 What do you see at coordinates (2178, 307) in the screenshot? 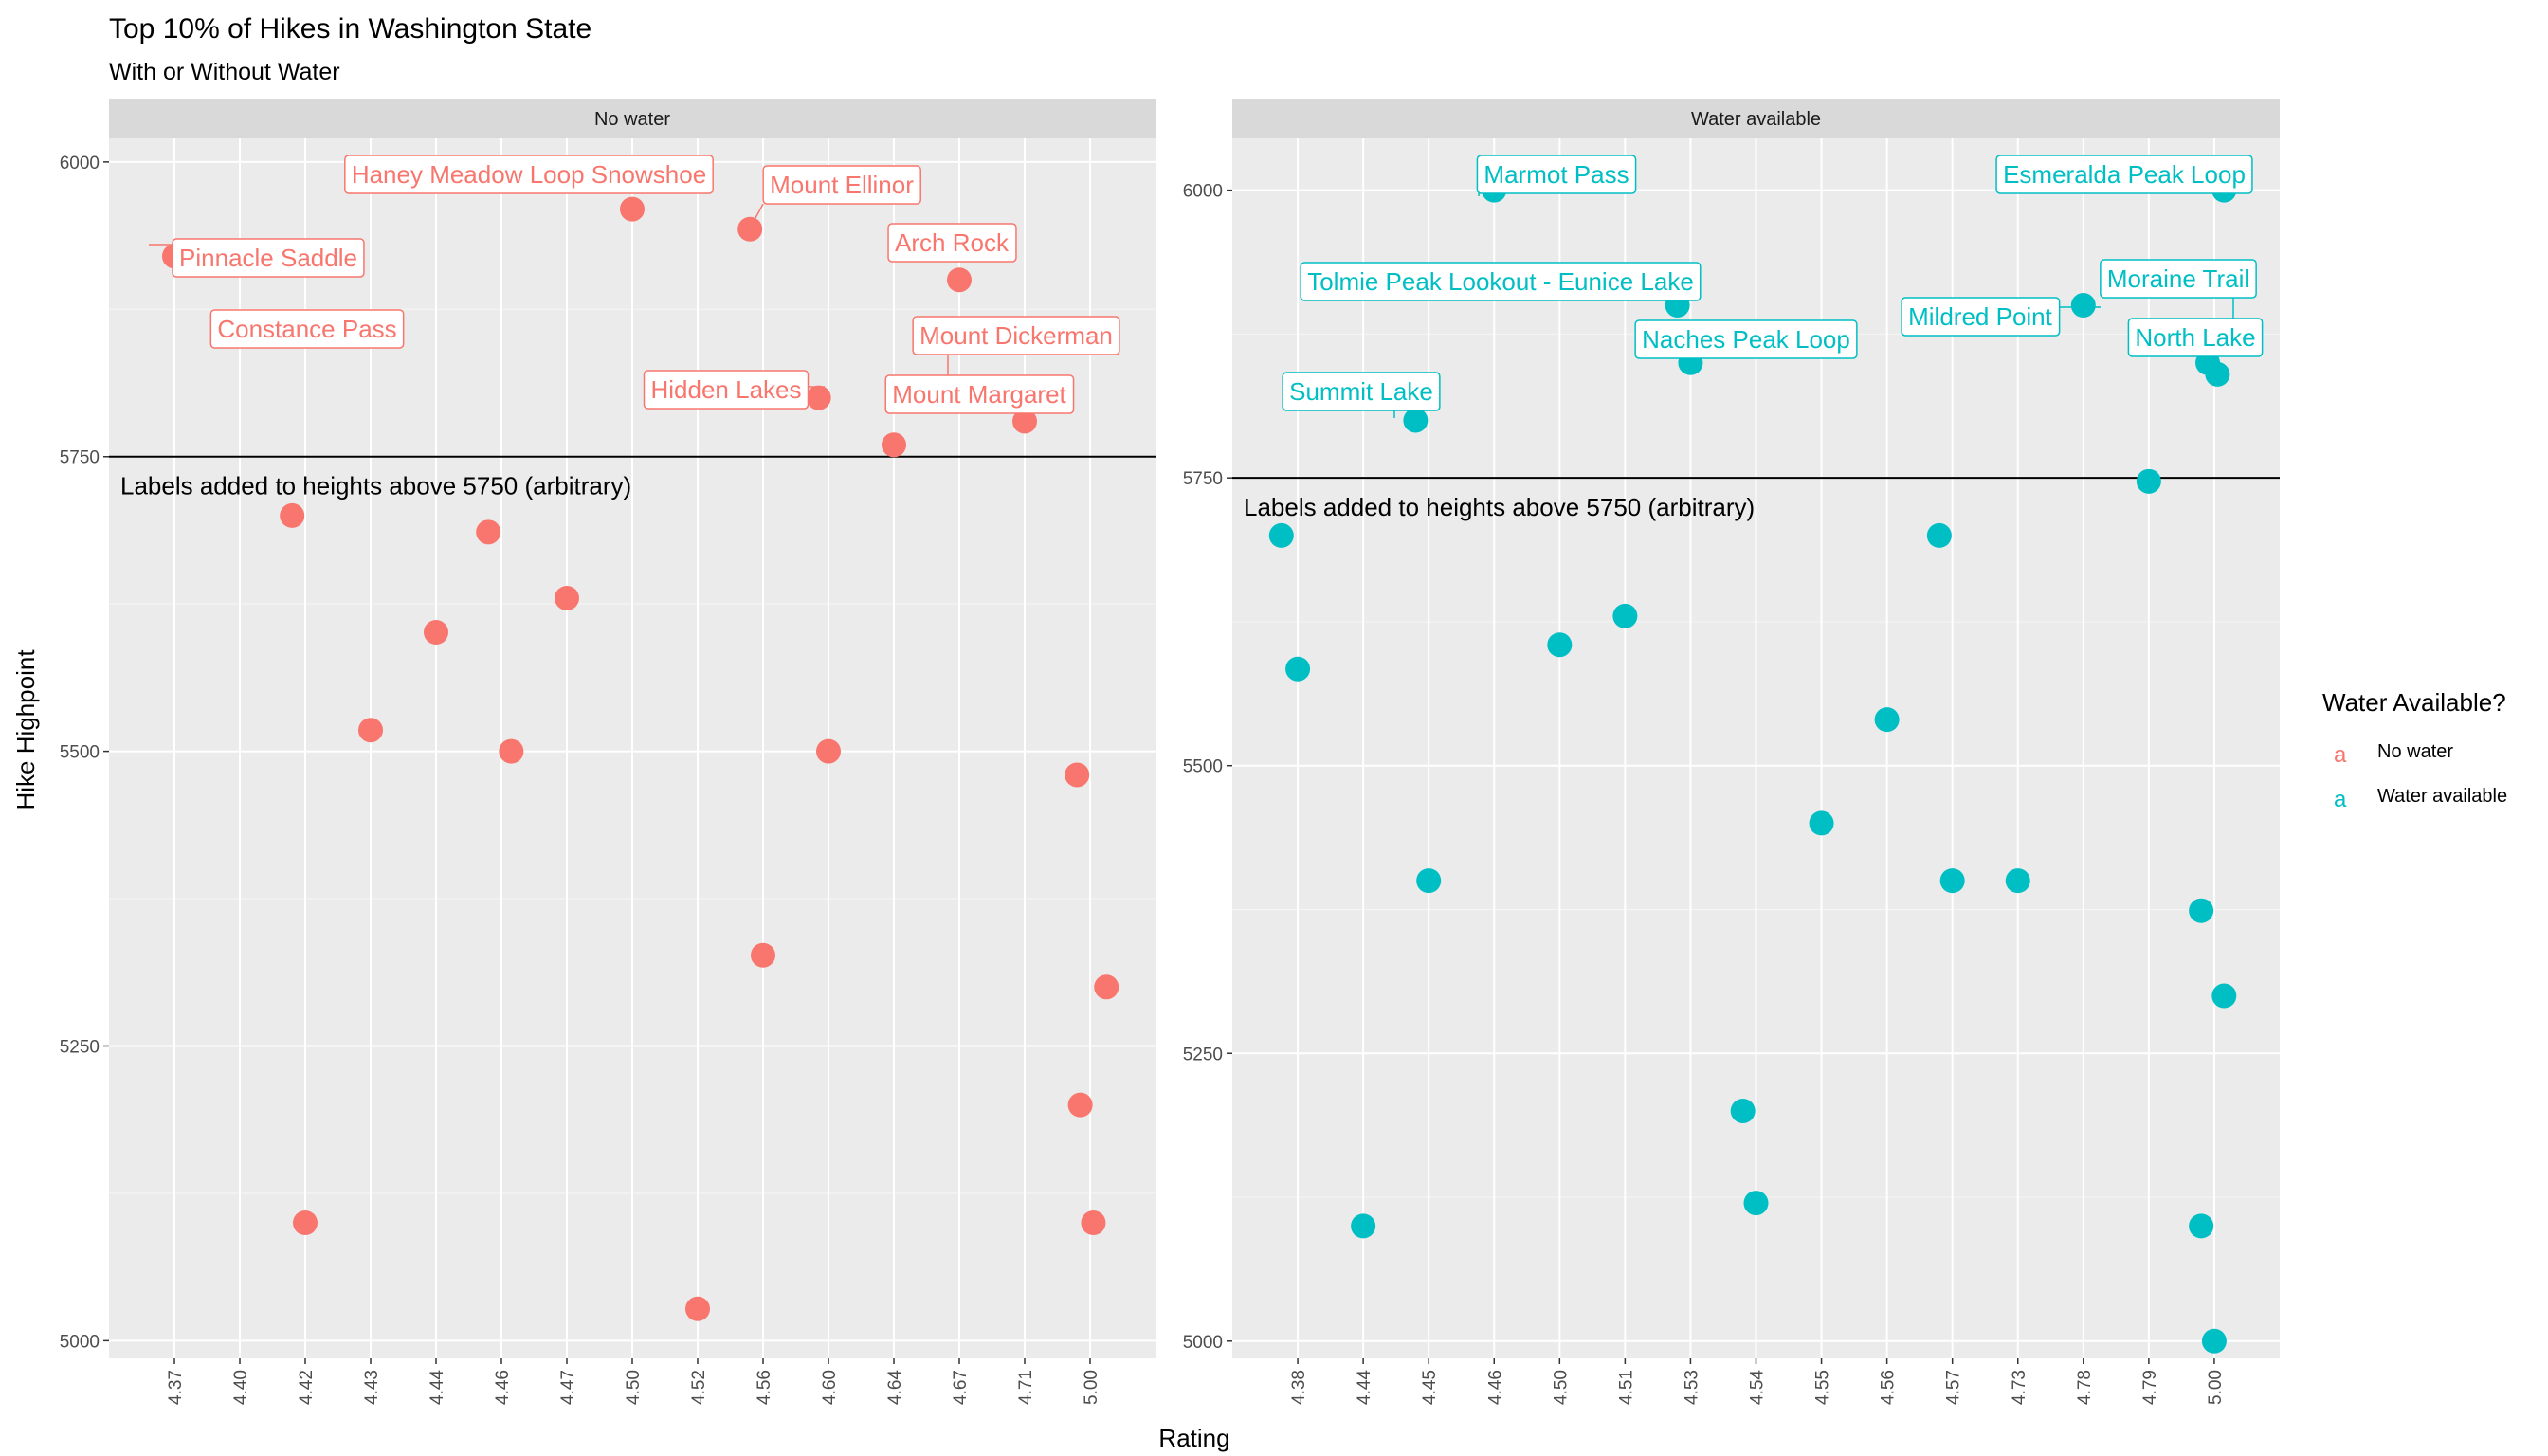
I see `point-label: Moraine Trail` at bounding box center [2178, 307].